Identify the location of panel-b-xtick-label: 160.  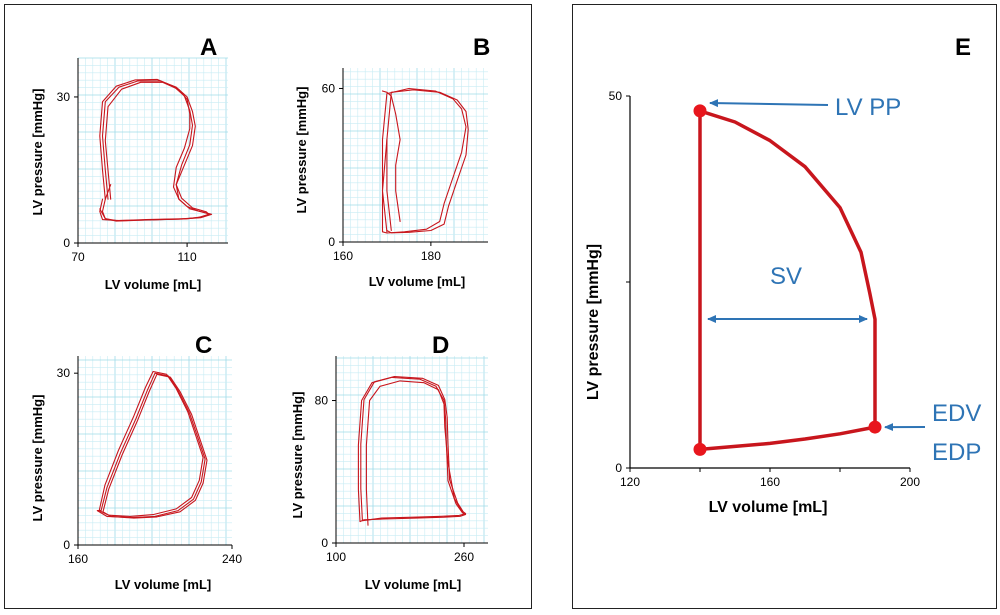
(343, 256).